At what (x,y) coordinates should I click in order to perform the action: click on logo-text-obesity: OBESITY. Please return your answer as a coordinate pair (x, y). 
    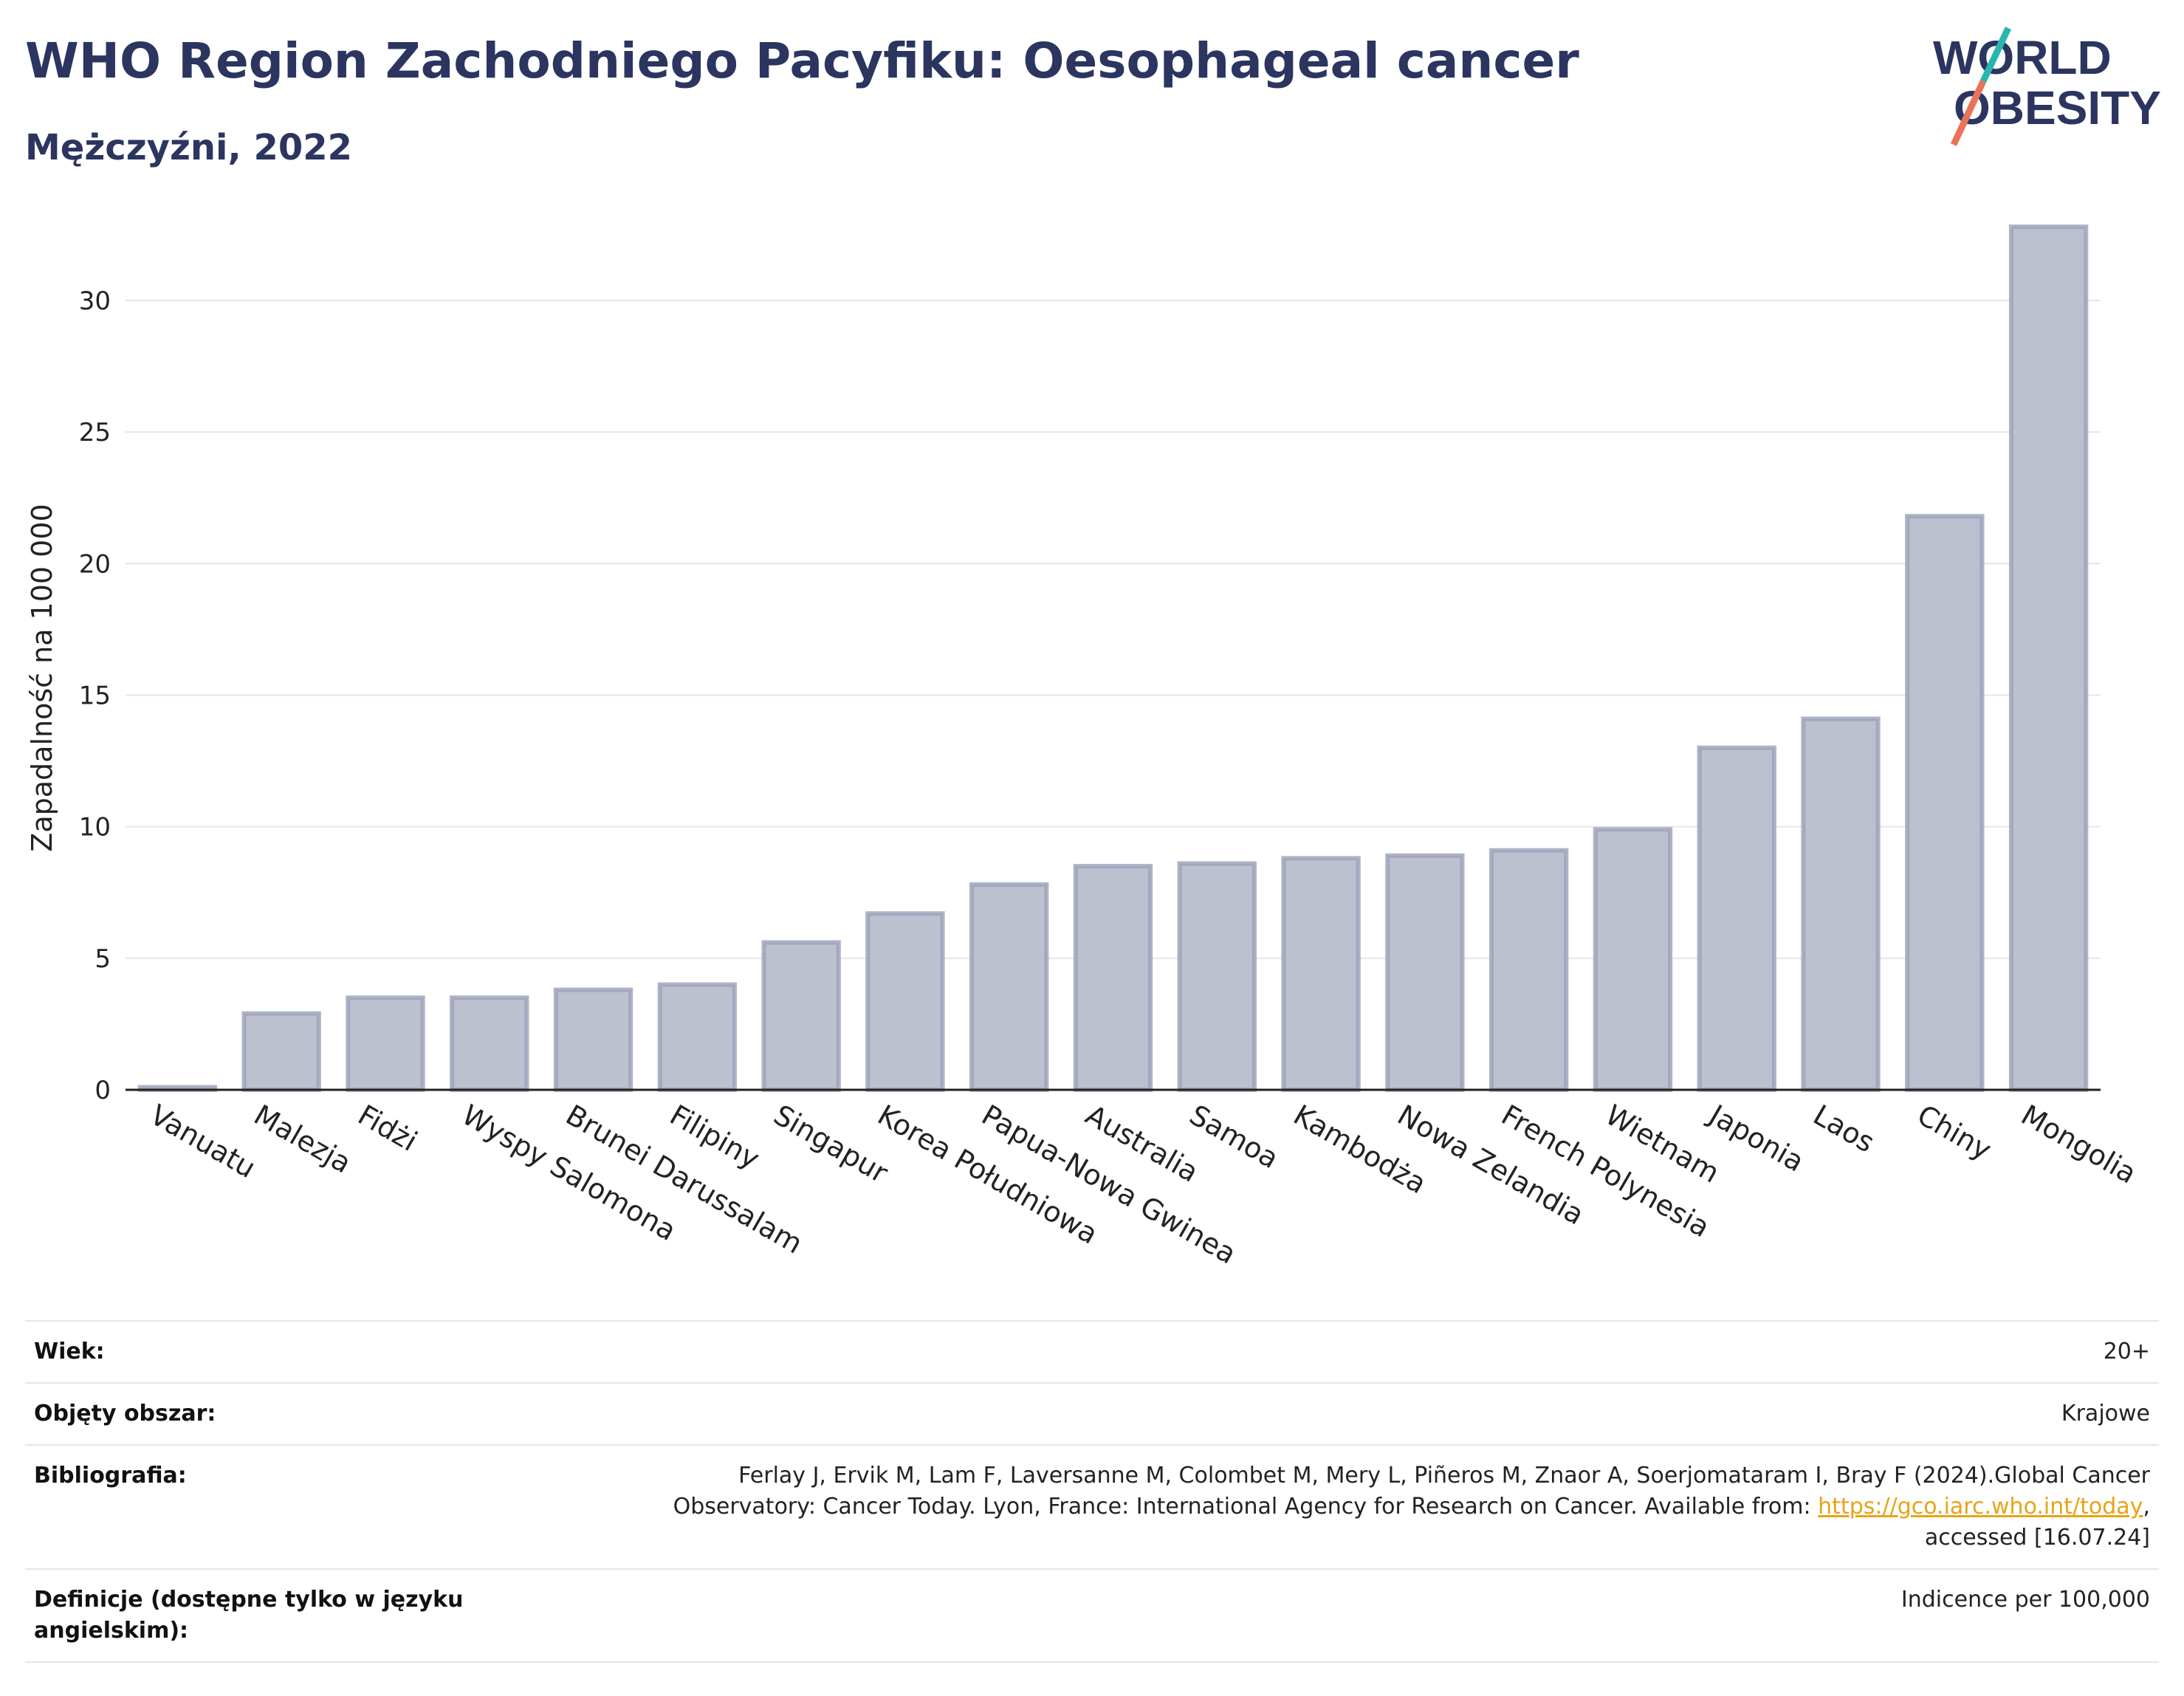
    Looking at the image, I should click on (2058, 108).